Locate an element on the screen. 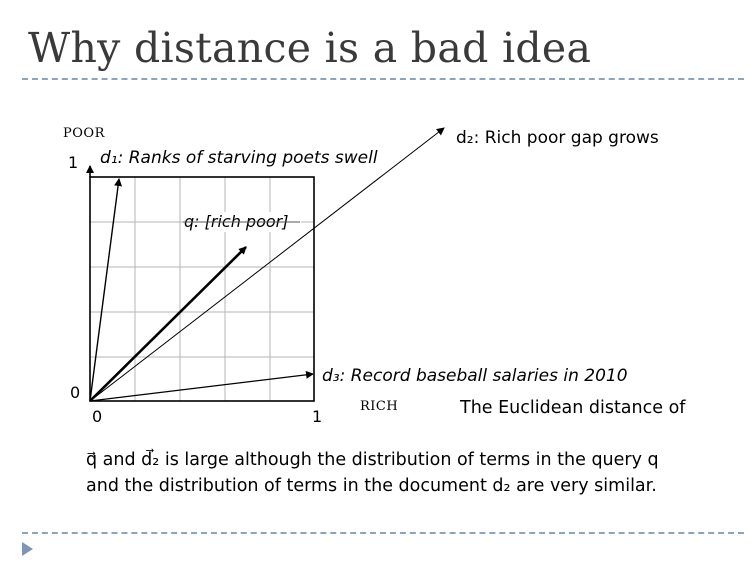  label-d2: d₂: Rich poor gap grows is located at coordinates (557, 138).